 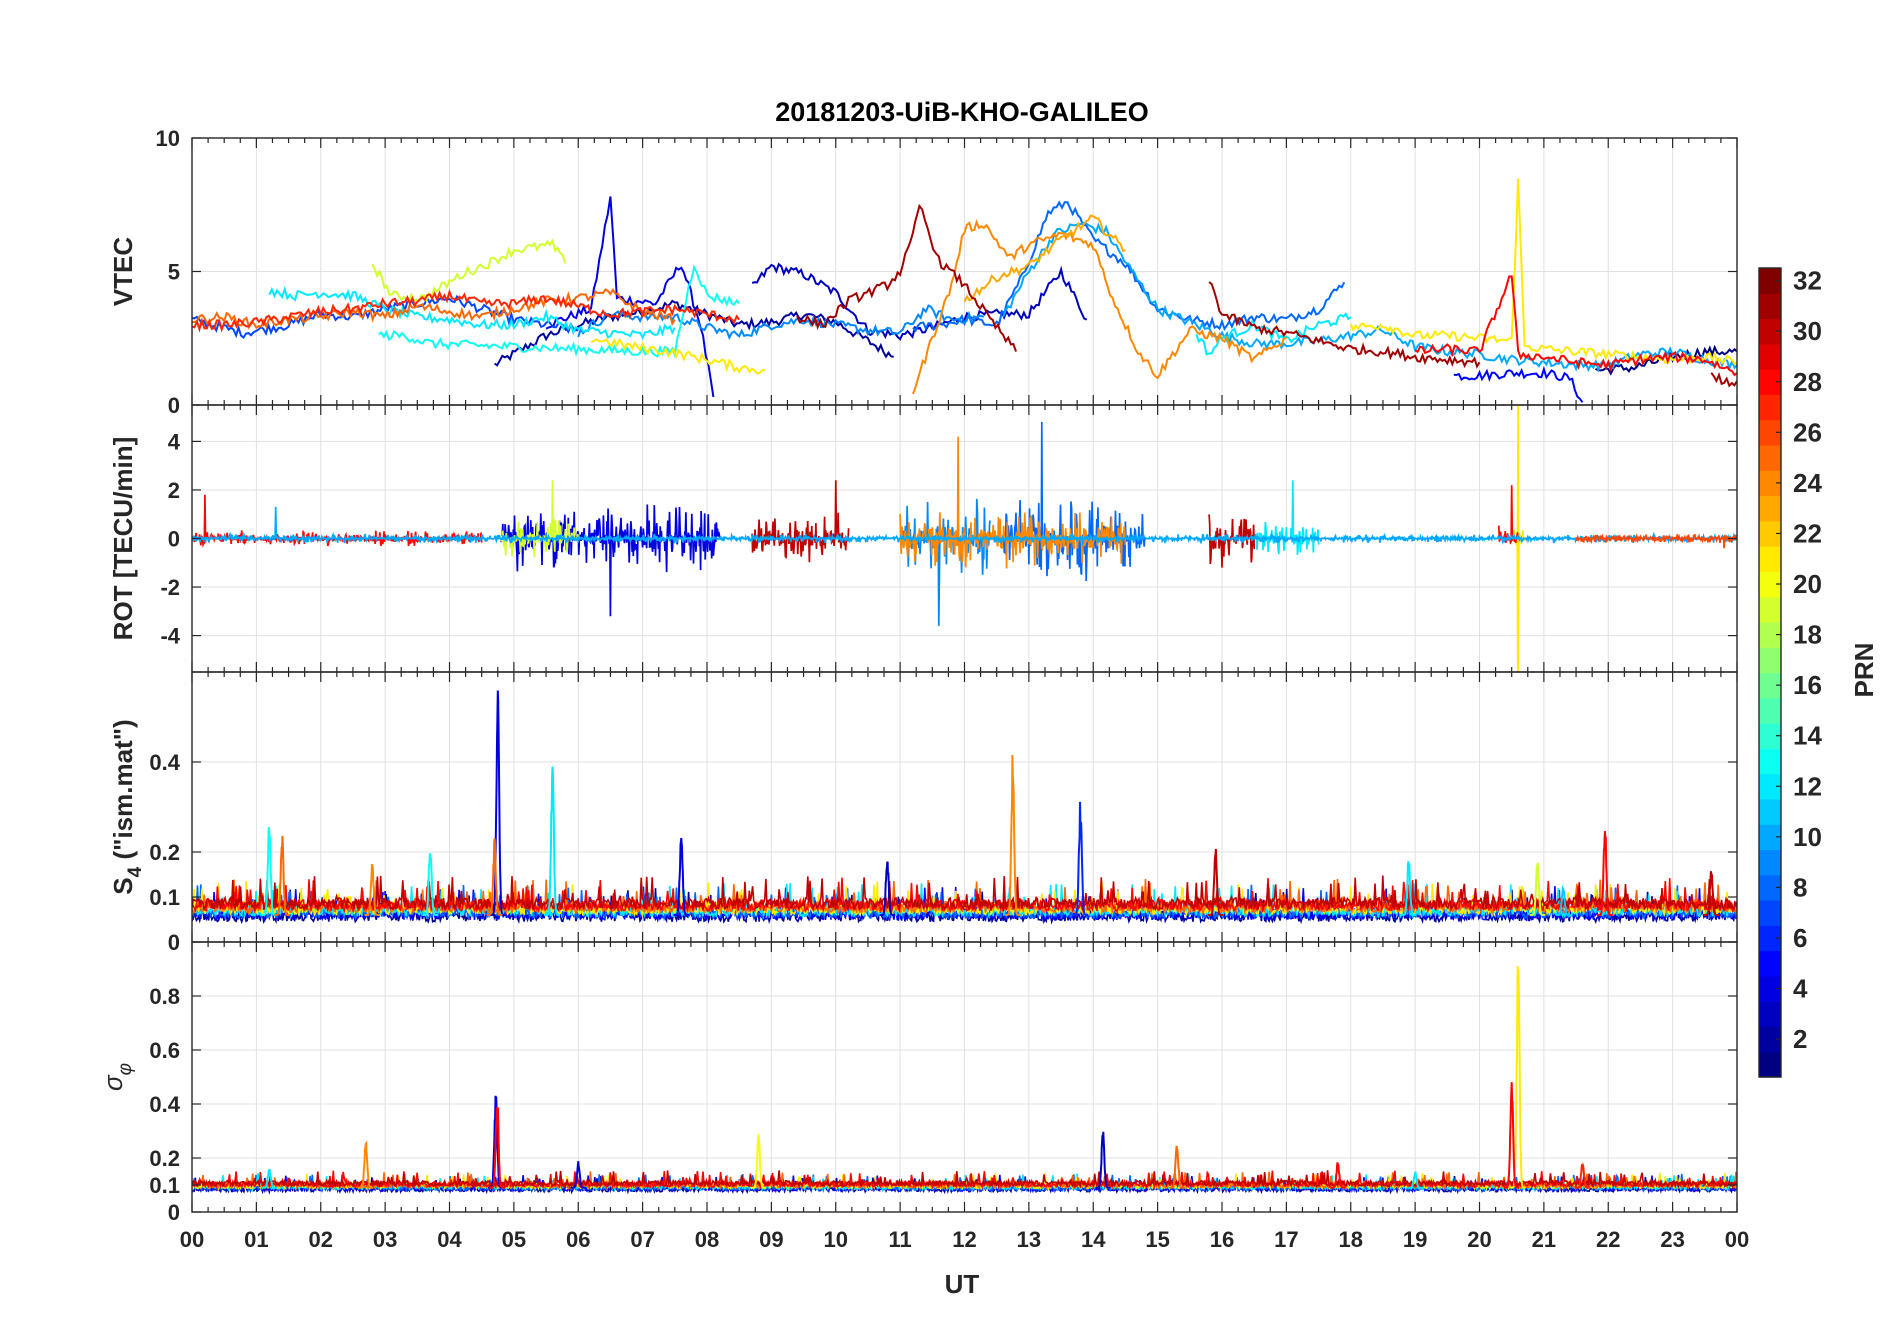 I want to click on x-tick-label: 23, so click(x=1672, y=1239).